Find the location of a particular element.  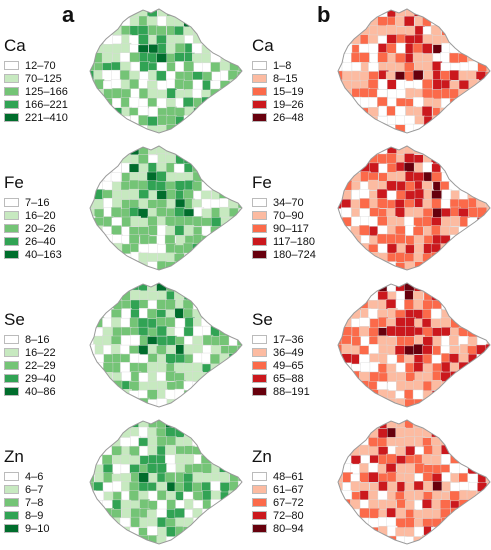

legend-entry: 17–36 is located at coordinates (281, 339).